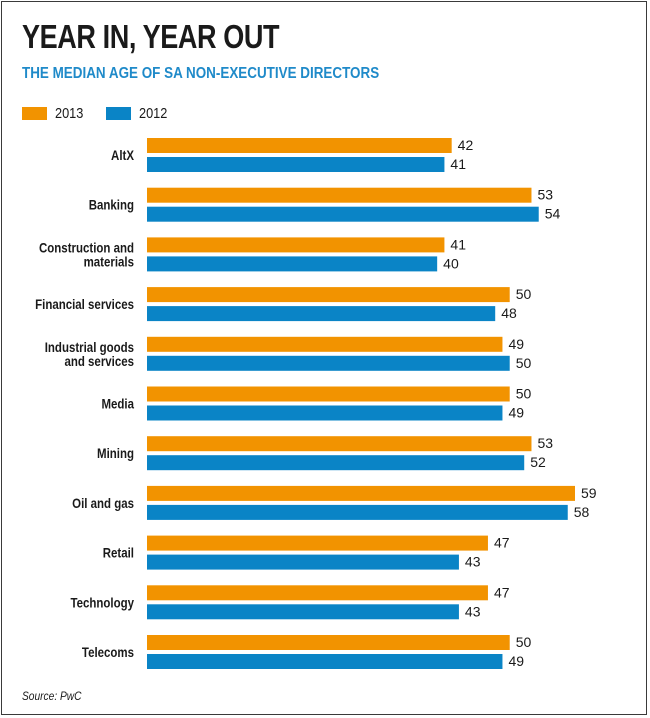 The height and width of the screenshot is (718, 650). What do you see at coordinates (516, 661) in the screenshot?
I see `value-label-2012-telecoms: 49` at bounding box center [516, 661].